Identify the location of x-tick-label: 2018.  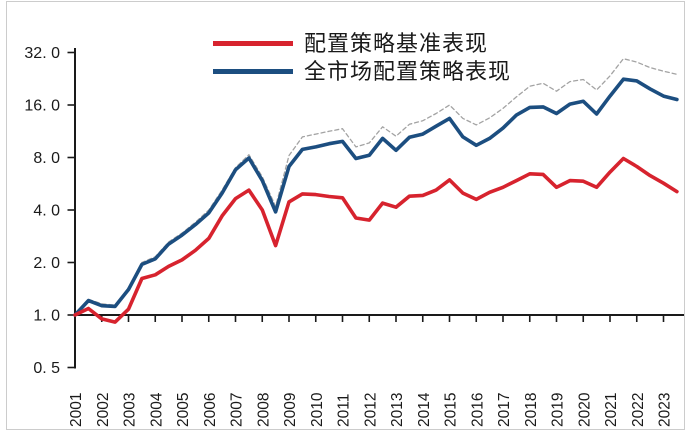
(531, 410).